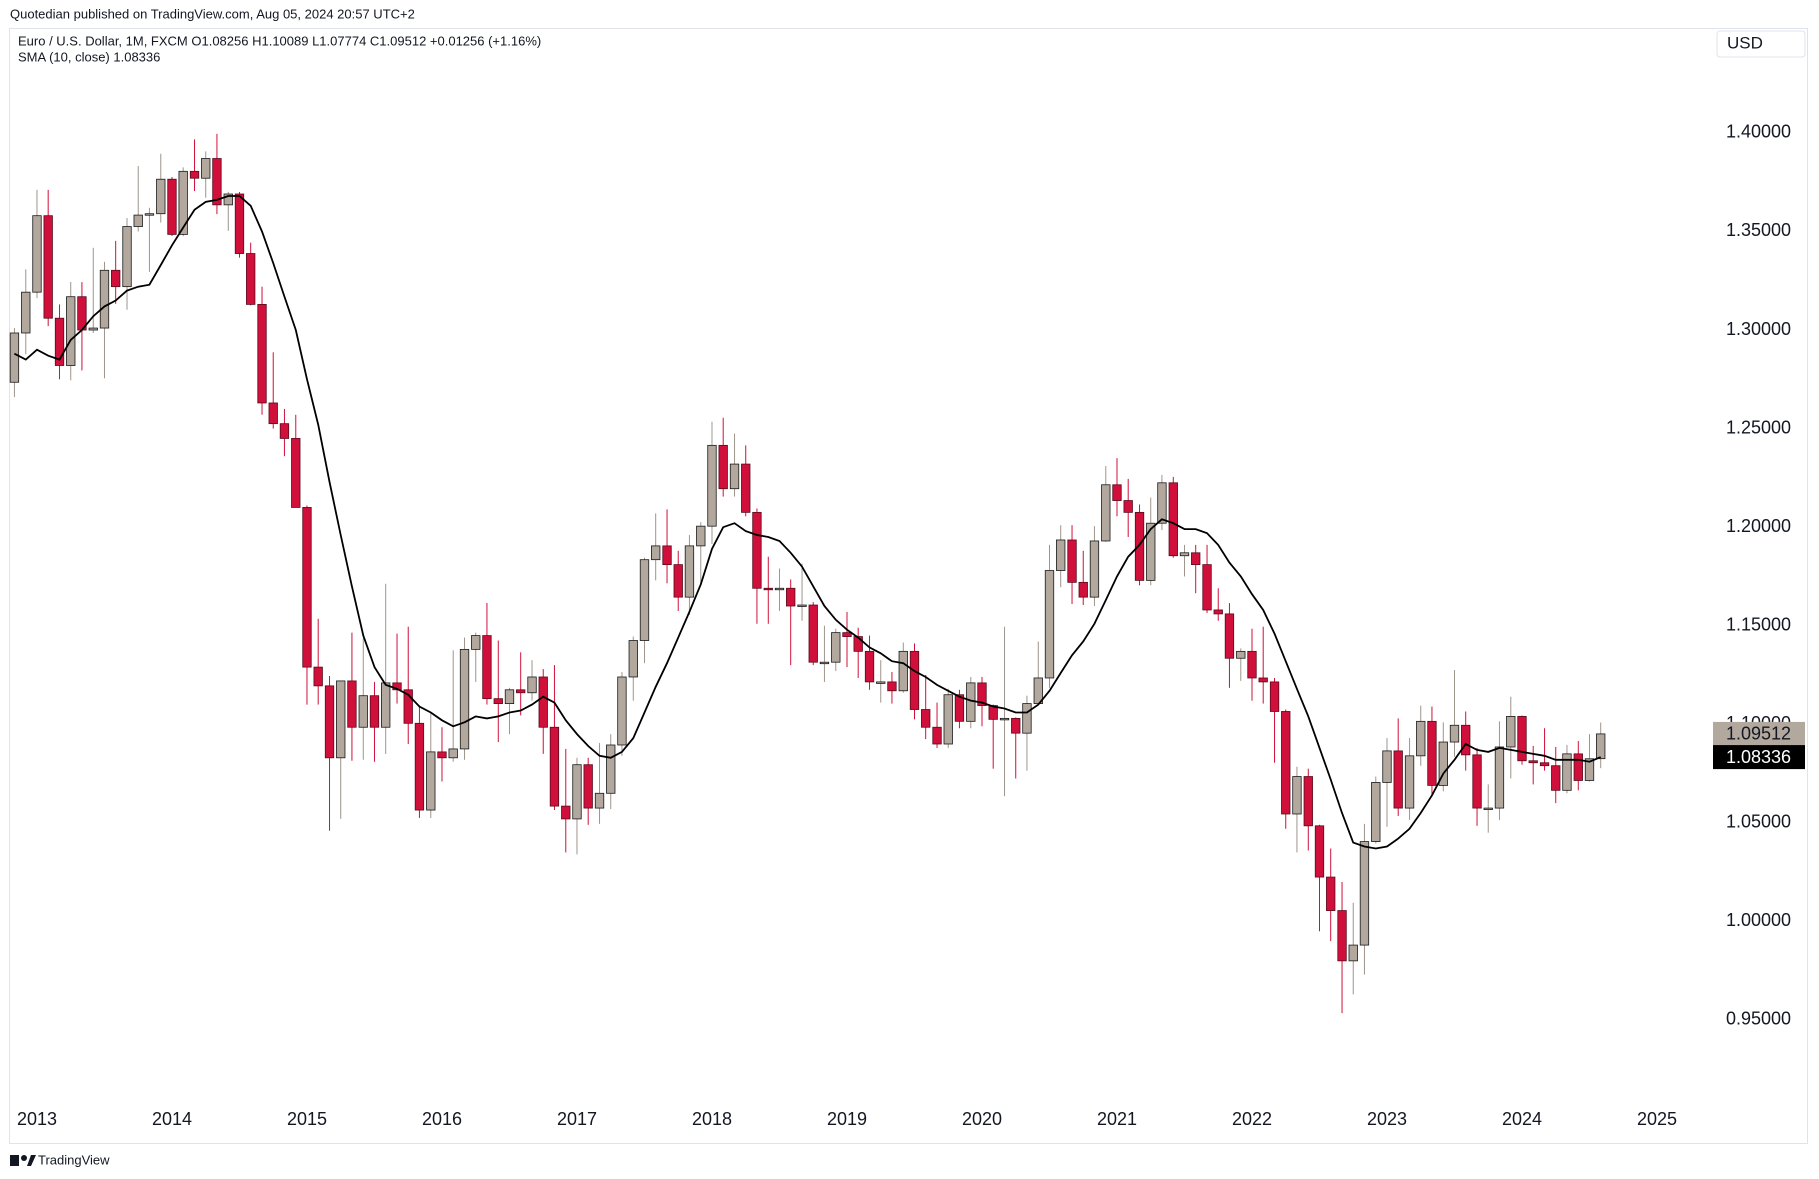  What do you see at coordinates (1252, 1119) in the screenshot?
I see `x-tick-label: 2022` at bounding box center [1252, 1119].